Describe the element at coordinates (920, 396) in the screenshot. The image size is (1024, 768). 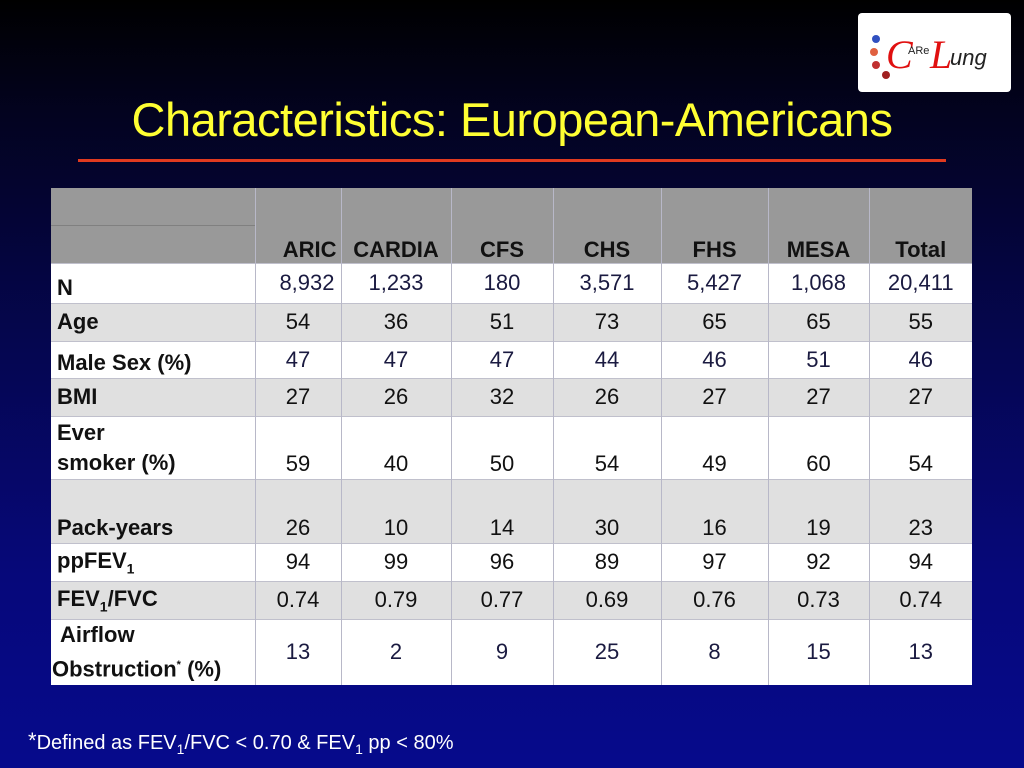
I see `cell-total: 27` at that location.